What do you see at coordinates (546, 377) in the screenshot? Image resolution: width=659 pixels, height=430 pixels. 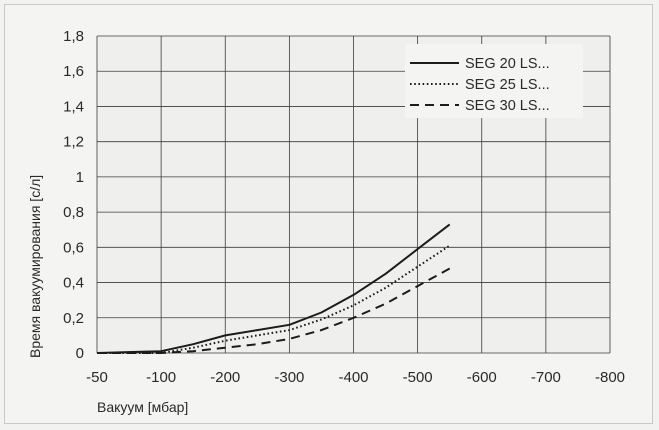 I see `x-tick-label: -700` at bounding box center [546, 377].